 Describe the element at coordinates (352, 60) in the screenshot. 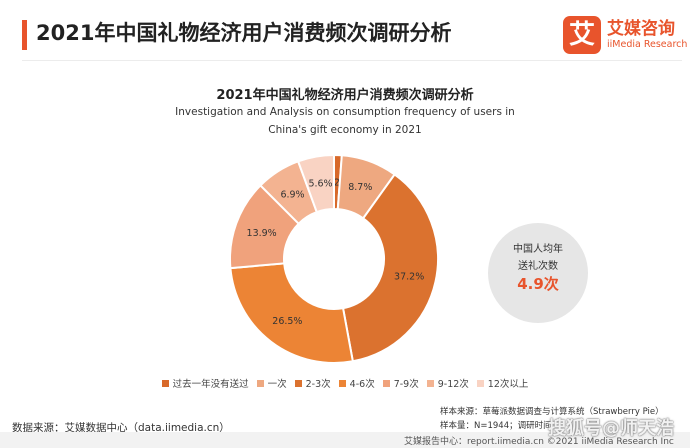

I see `header-divider` at that location.